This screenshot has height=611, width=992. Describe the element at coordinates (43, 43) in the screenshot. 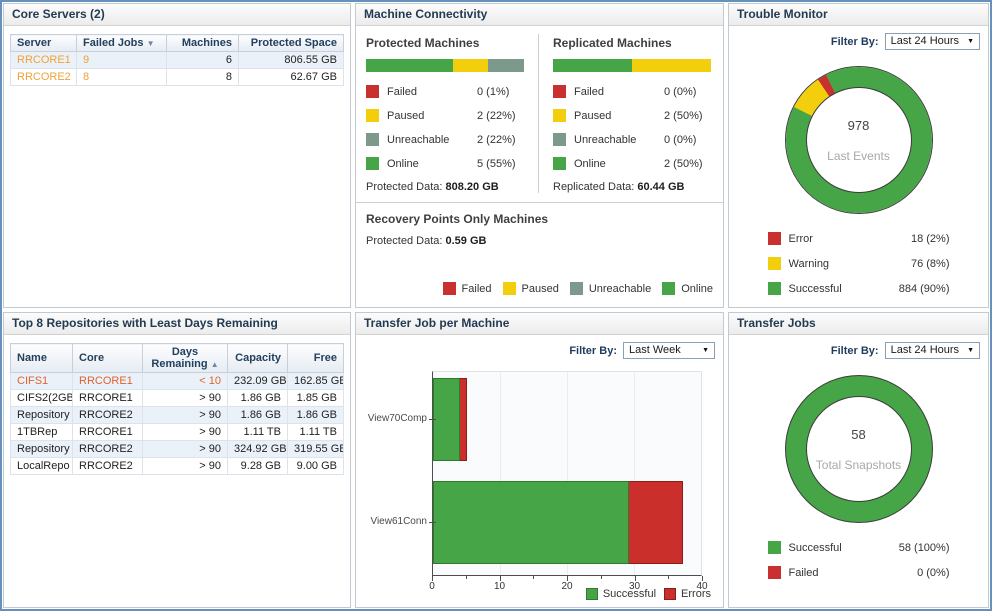

I see `column-header-server: Server` at that location.